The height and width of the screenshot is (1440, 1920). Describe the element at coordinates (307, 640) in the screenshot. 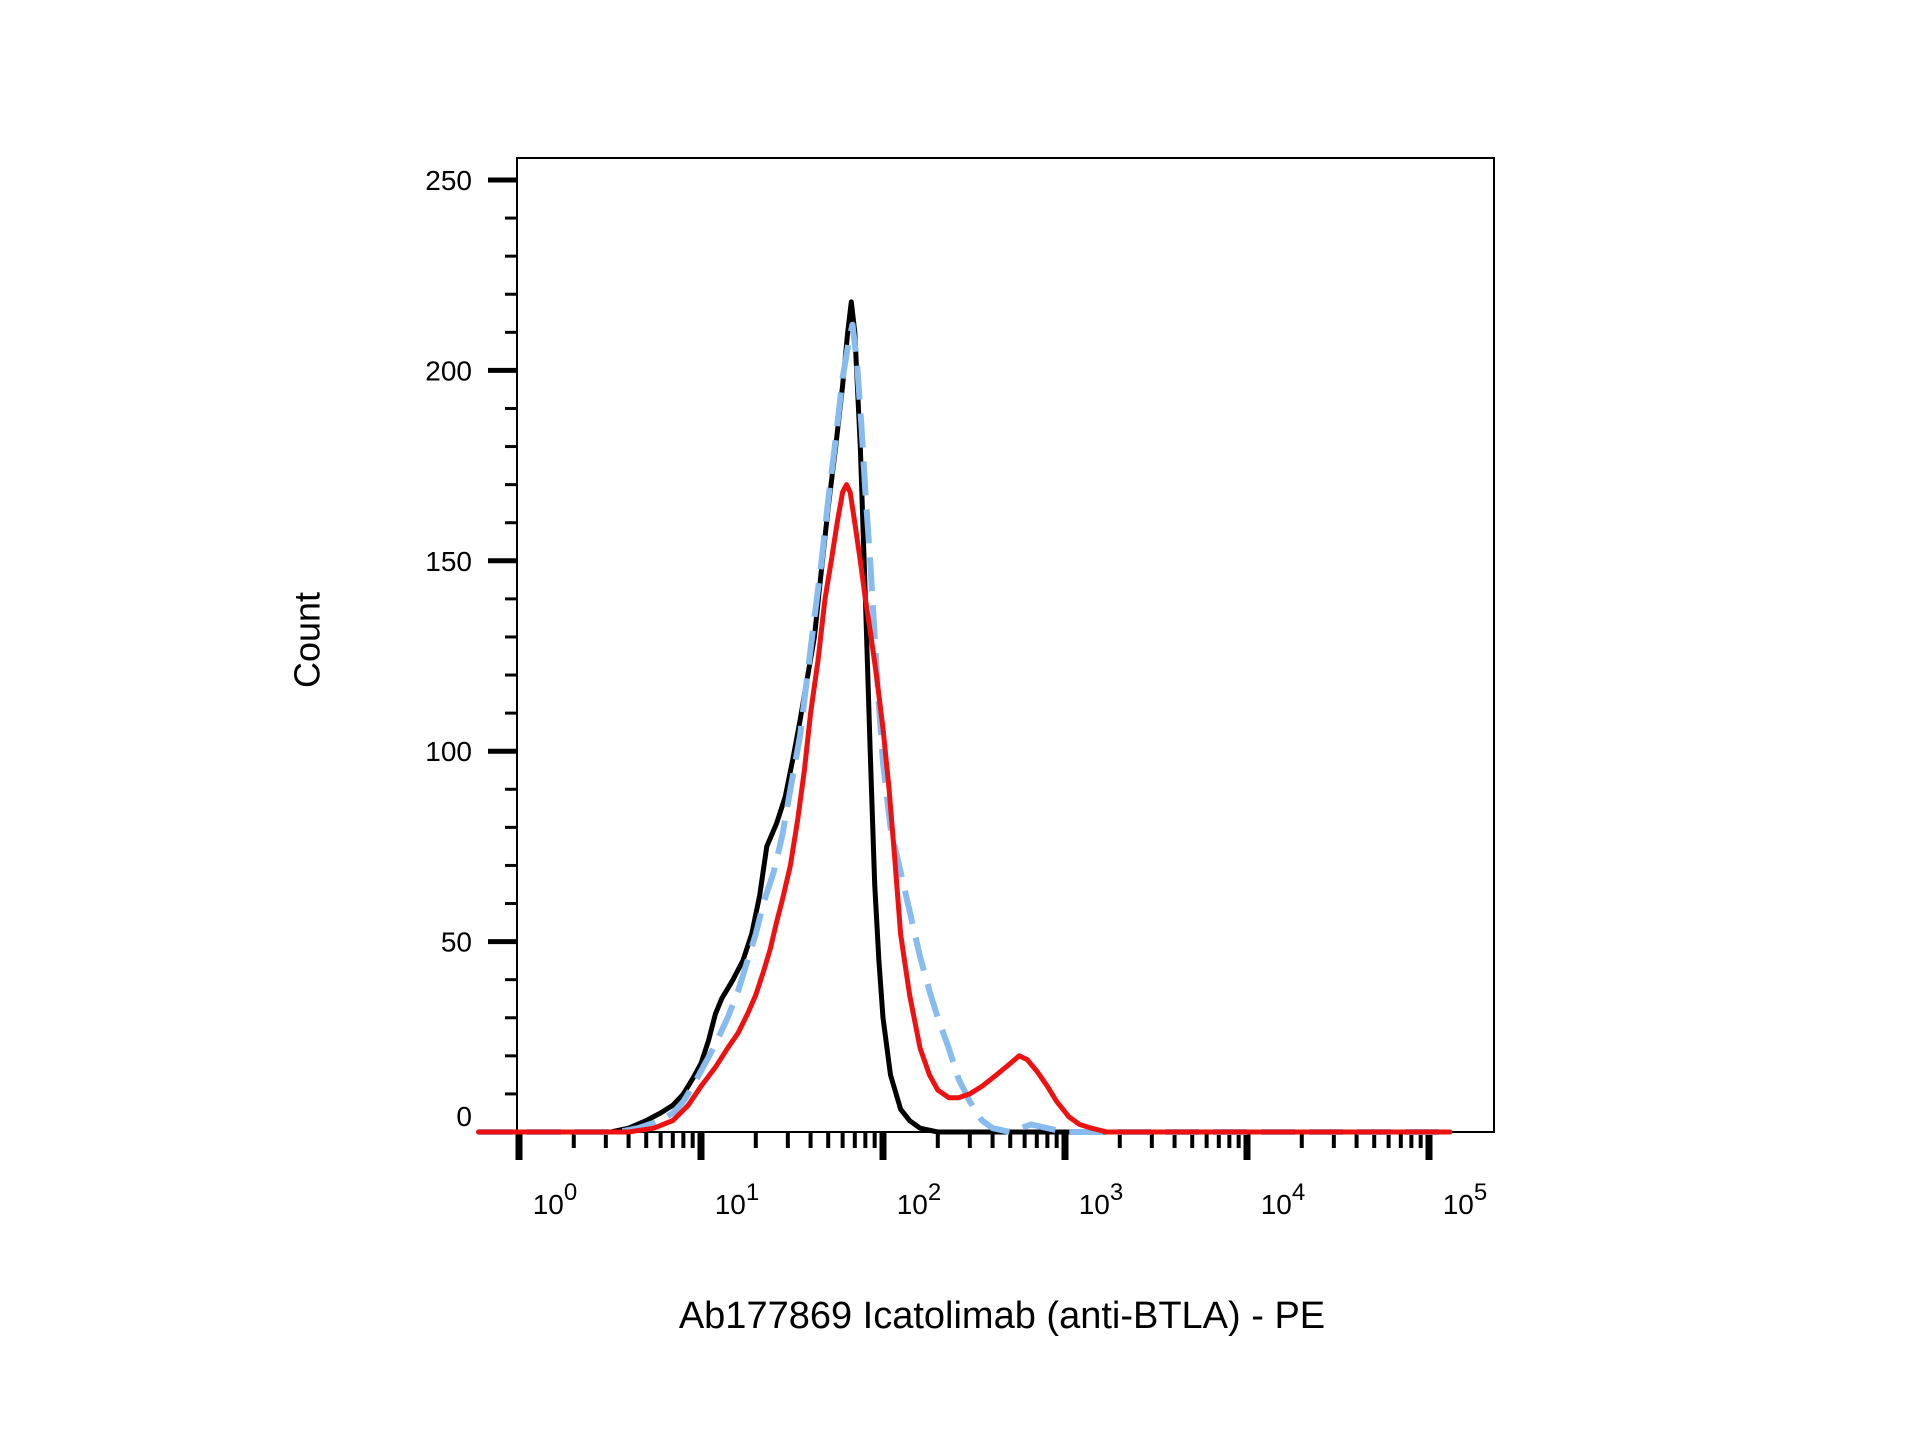

I see `y-axis-title: Count` at that location.